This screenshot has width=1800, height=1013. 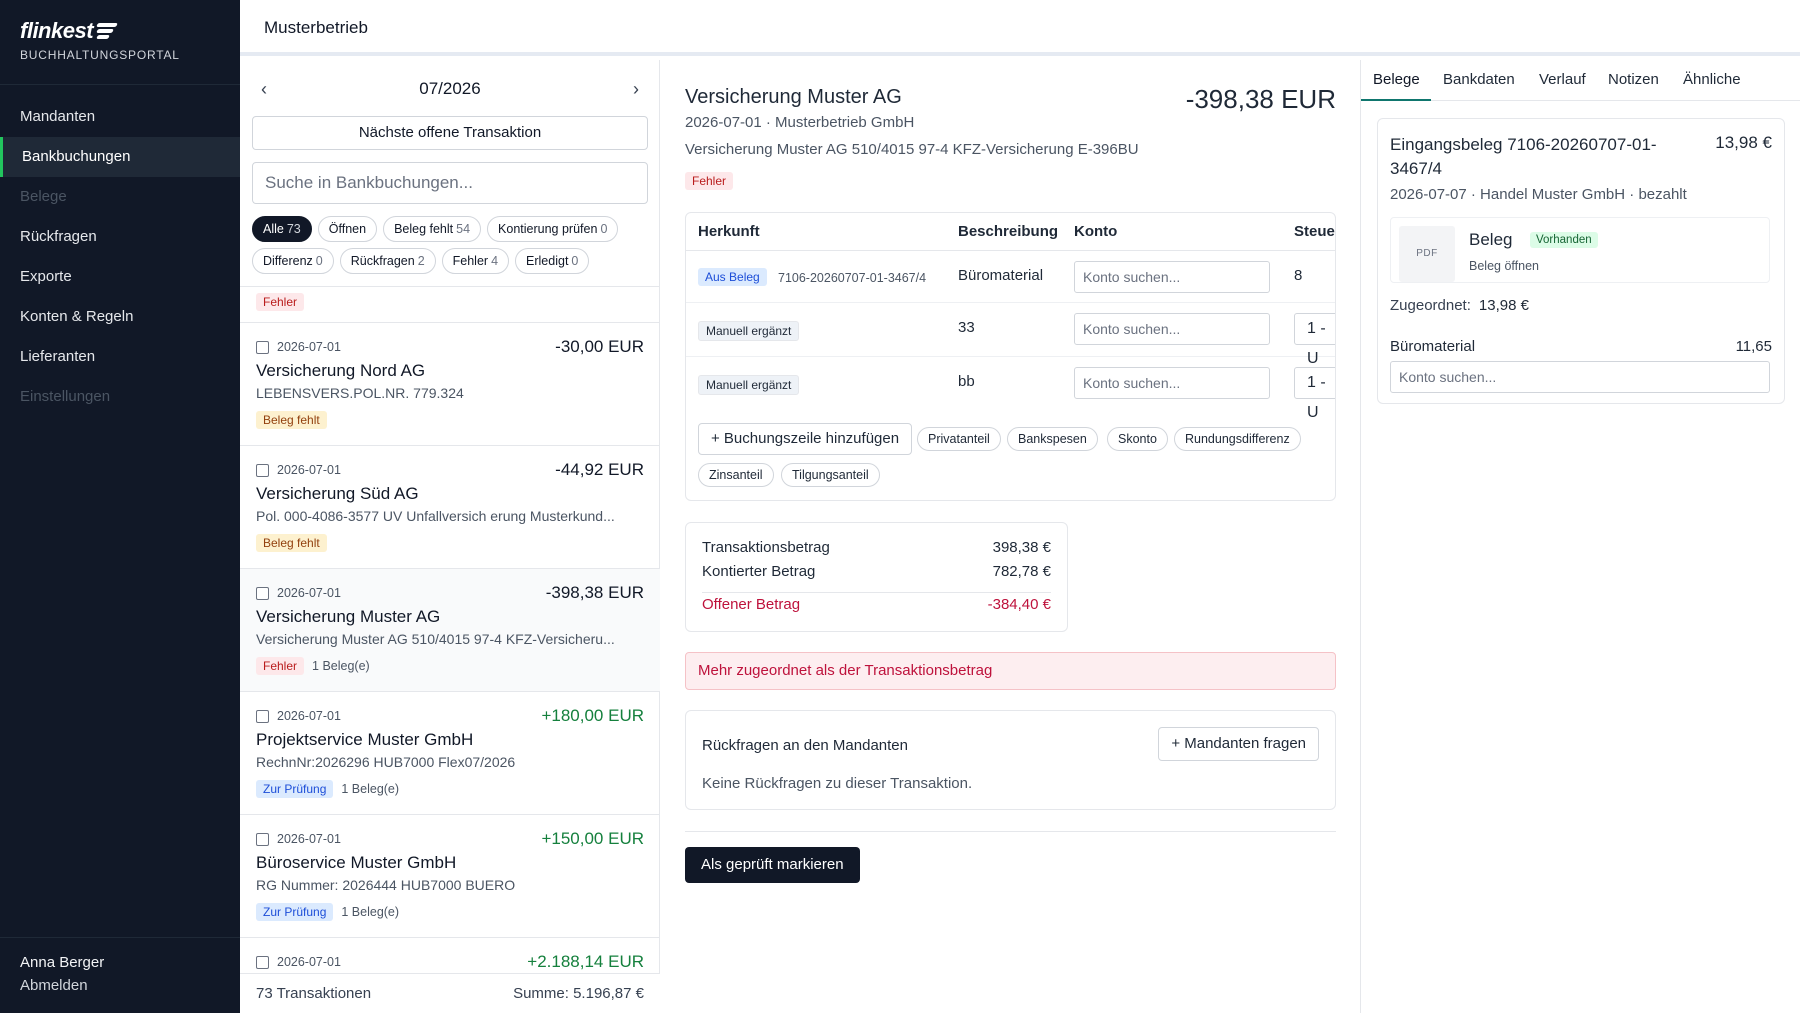 What do you see at coordinates (348, 616) in the screenshot?
I see `tx-name: Versicherung Muster AG` at bounding box center [348, 616].